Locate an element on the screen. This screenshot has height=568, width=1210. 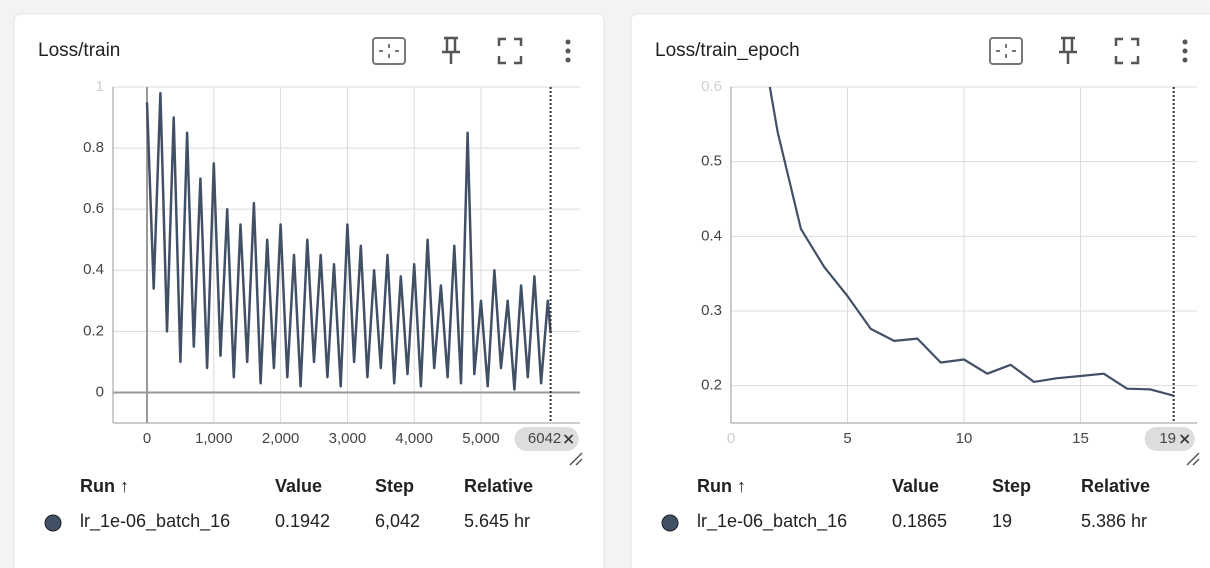
step-chip: 19 is located at coordinates (1169, 439).